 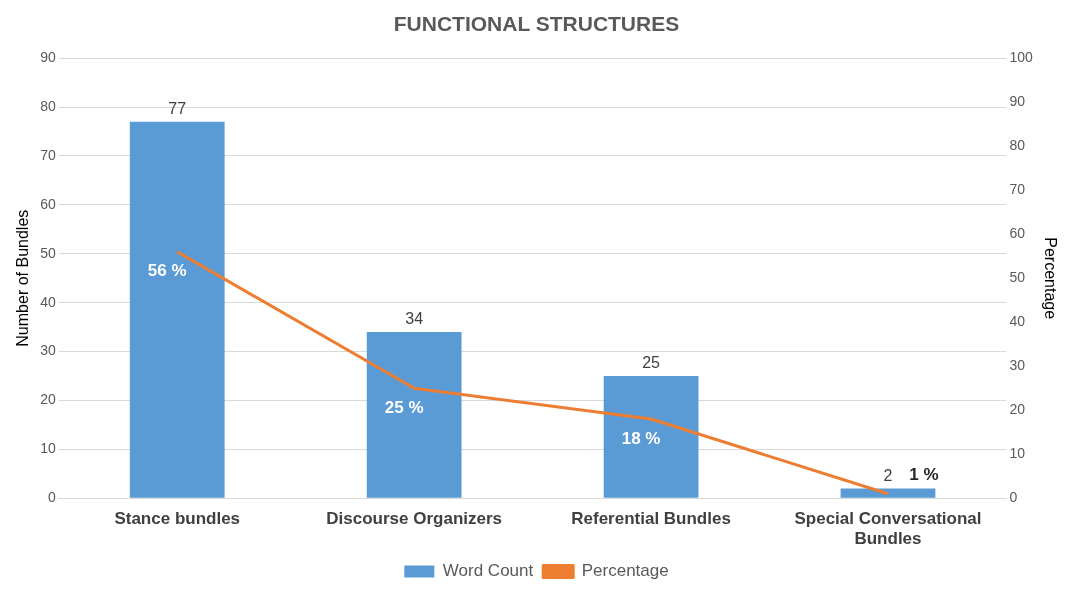 What do you see at coordinates (1021, 57) in the screenshot?
I see `y2-tick-label: 100` at bounding box center [1021, 57].